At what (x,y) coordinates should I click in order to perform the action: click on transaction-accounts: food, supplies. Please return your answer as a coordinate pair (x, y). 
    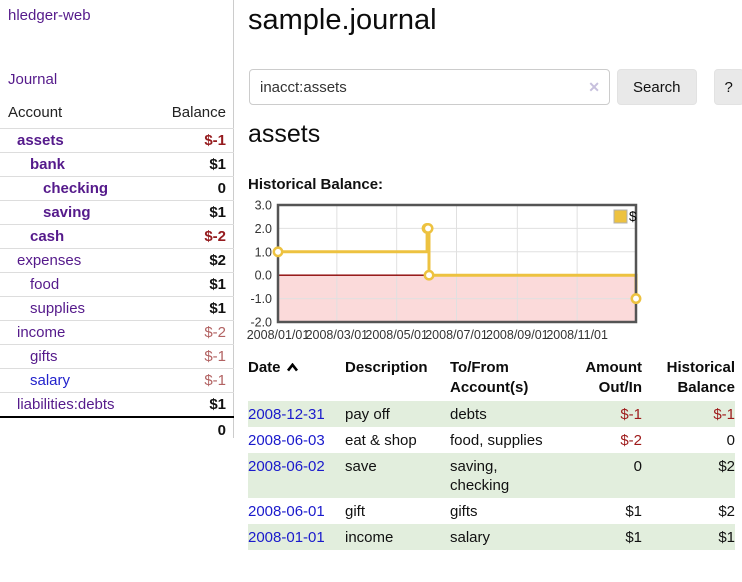
    Looking at the image, I should click on (496, 440).